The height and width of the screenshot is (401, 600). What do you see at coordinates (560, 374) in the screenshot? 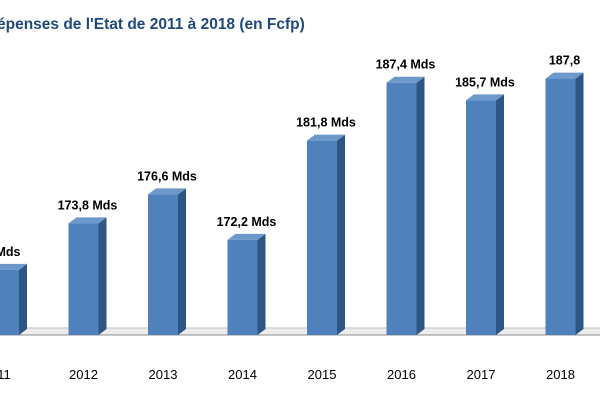
I see `x-tick-label: 2018` at bounding box center [560, 374].